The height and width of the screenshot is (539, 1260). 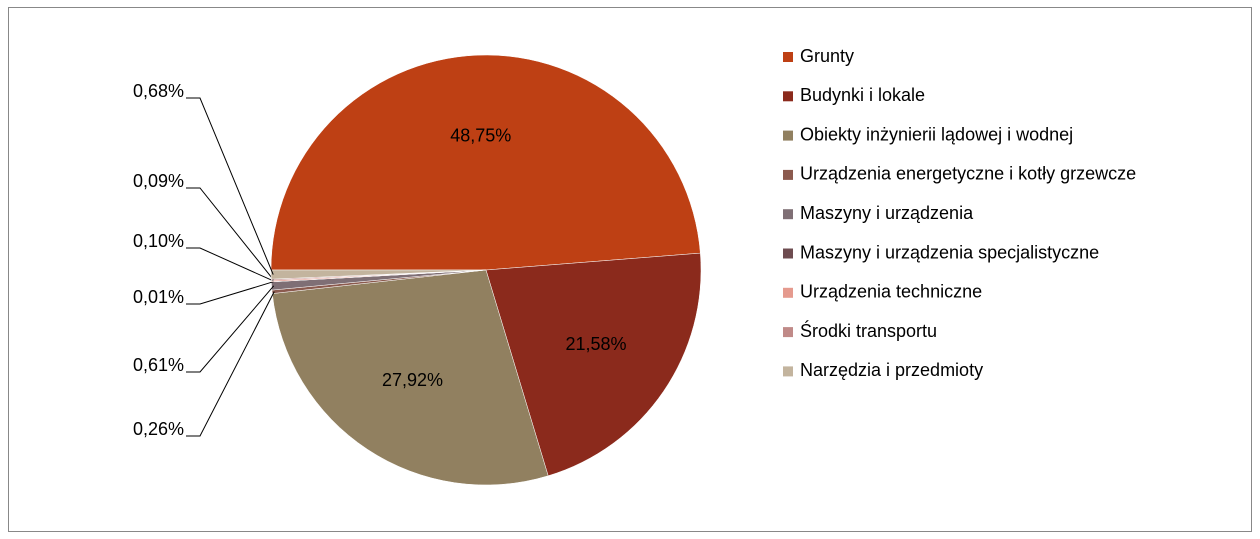 What do you see at coordinates (158, 429) in the screenshot?
I see `data-label: 0,26%` at bounding box center [158, 429].